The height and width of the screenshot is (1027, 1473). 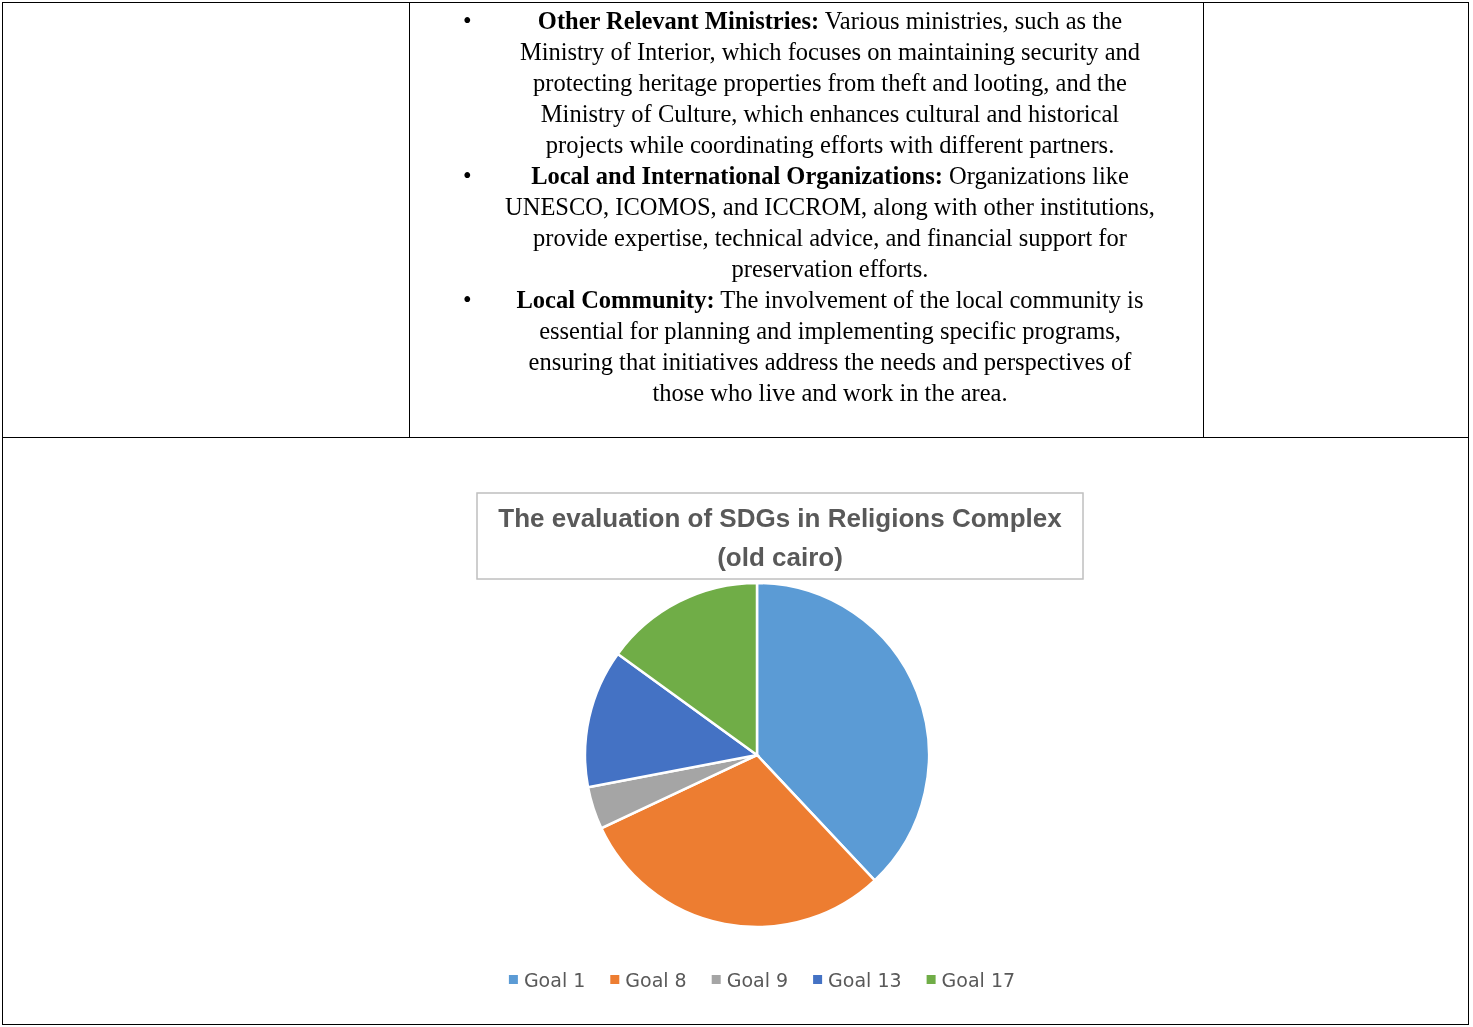 I want to click on legend-label: Goal 8, so click(x=656, y=980).